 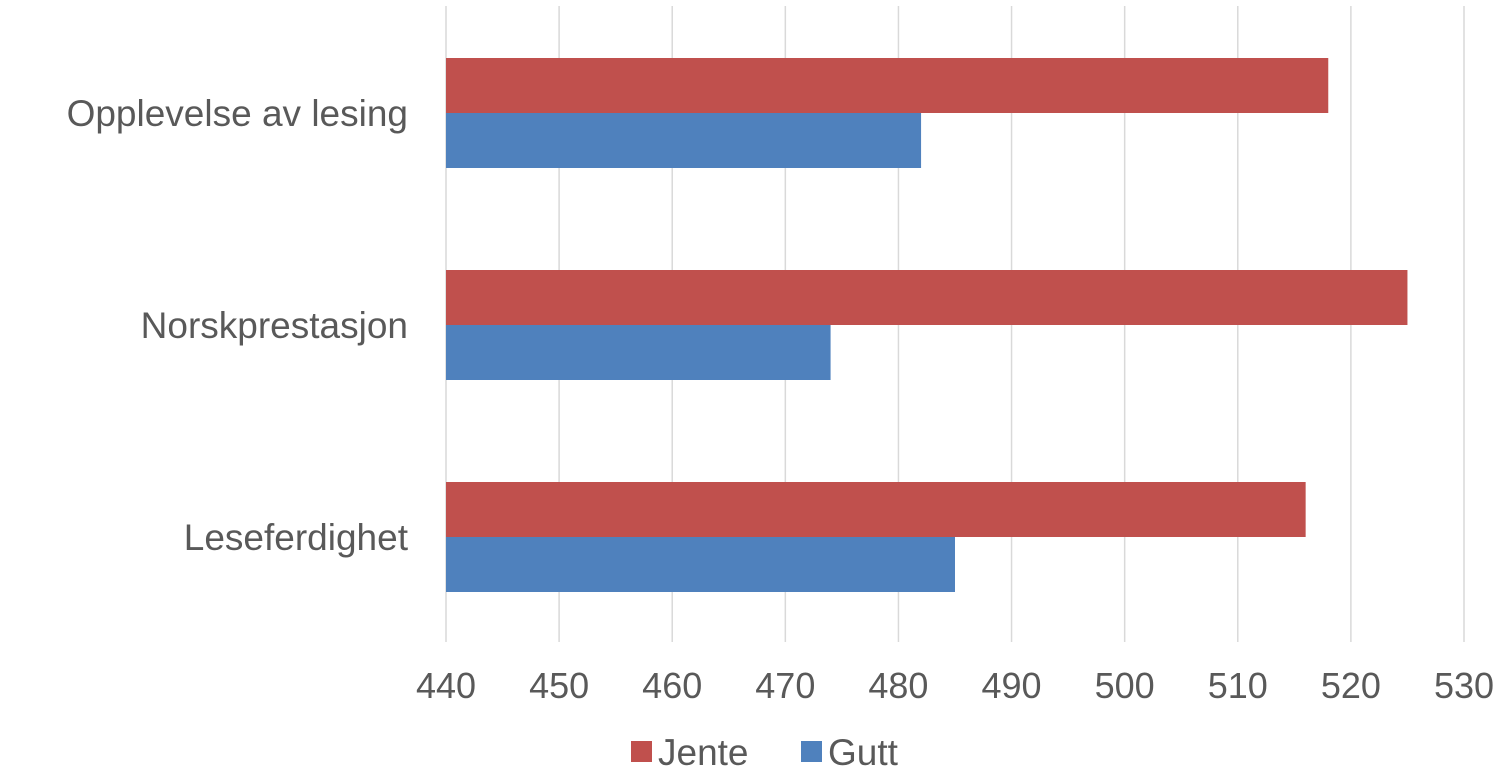 What do you see at coordinates (863, 752) in the screenshot?
I see `legend-label-gutt: Gutt` at bounding box center [863, 752].